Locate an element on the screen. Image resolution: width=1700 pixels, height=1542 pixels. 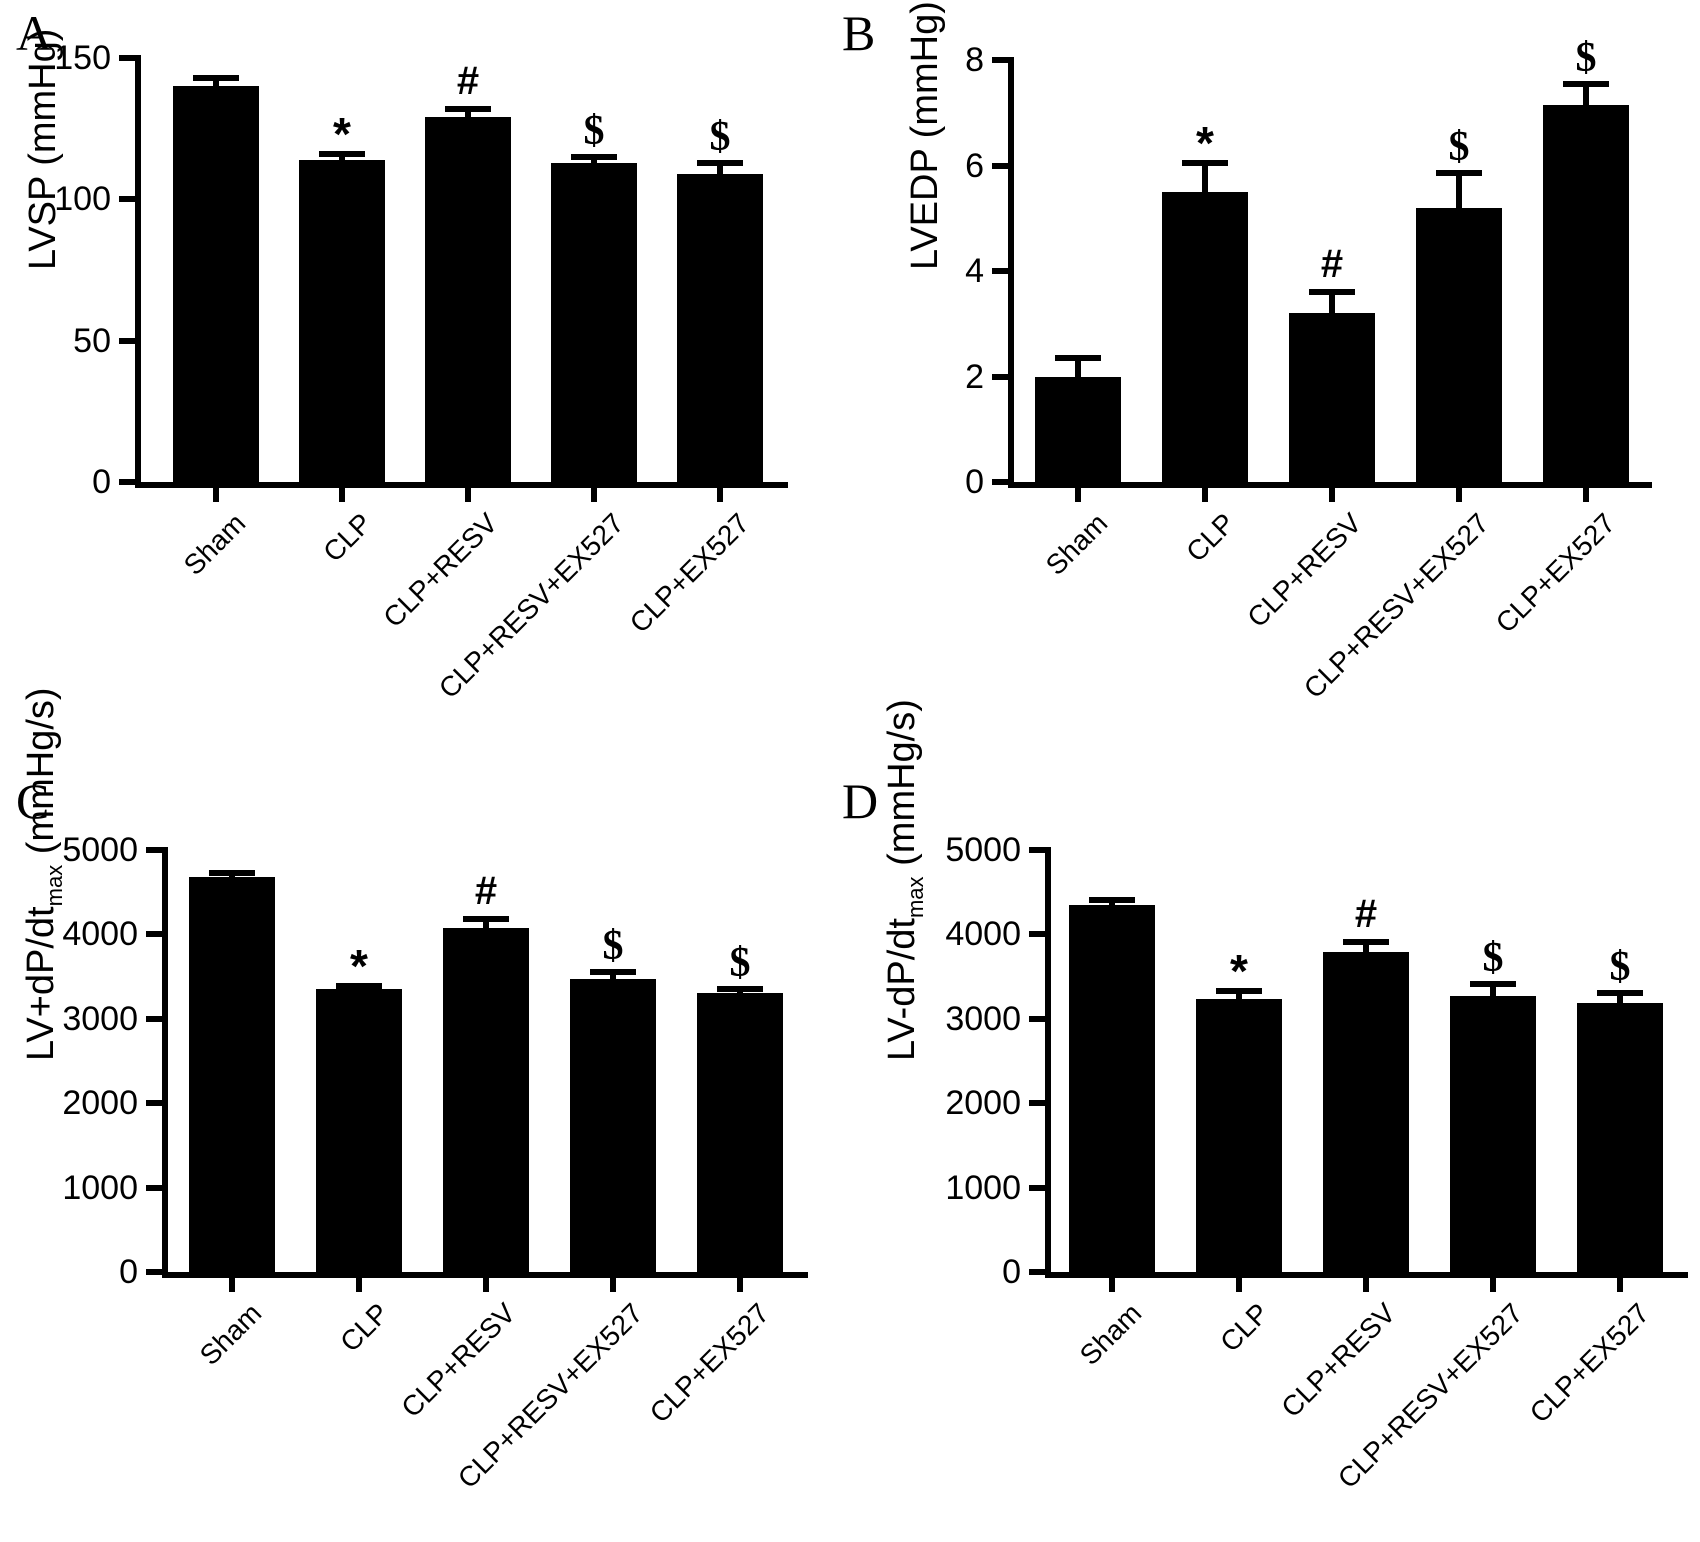
y-tick-label: 100 is located at coordinates (82, 199).